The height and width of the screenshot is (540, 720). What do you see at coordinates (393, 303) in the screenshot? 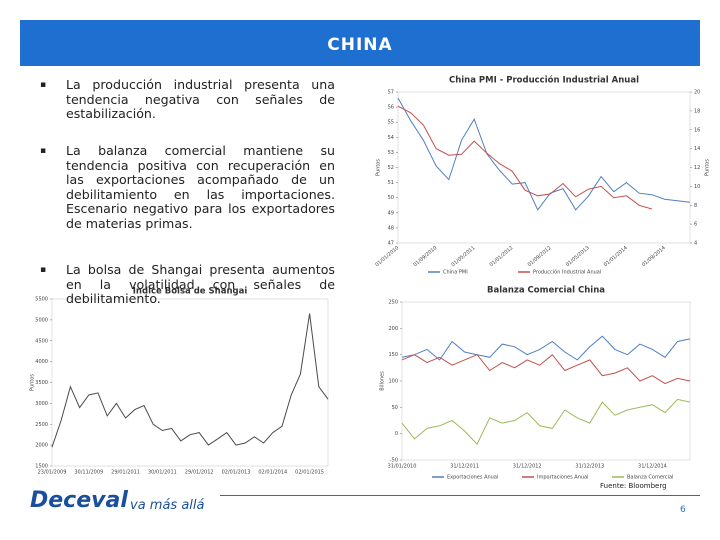
I see `y-tick-label: 250` at bounding box center [393, 303].